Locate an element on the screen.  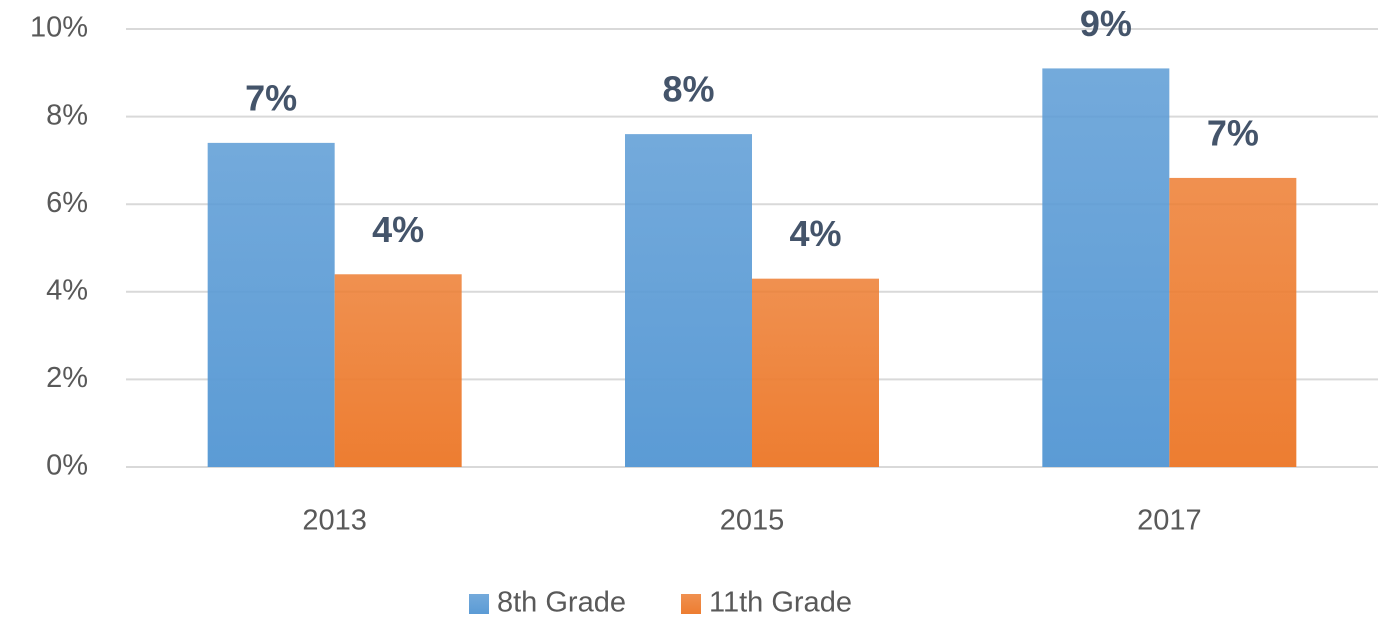
y-tick-label: 4% is located at coordinates (67, 290).